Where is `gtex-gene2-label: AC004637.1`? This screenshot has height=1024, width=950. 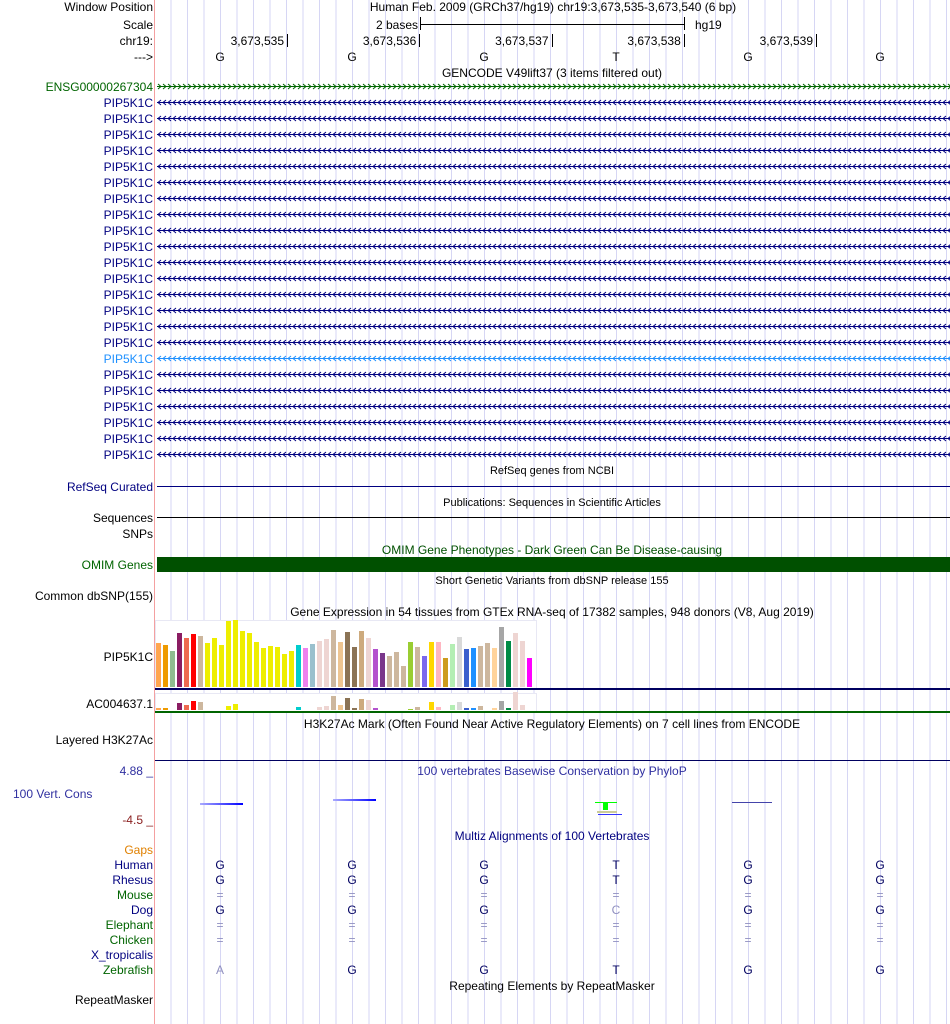 gtex-gene2-label: AC004637.1 is located at coordinates (119, 704).